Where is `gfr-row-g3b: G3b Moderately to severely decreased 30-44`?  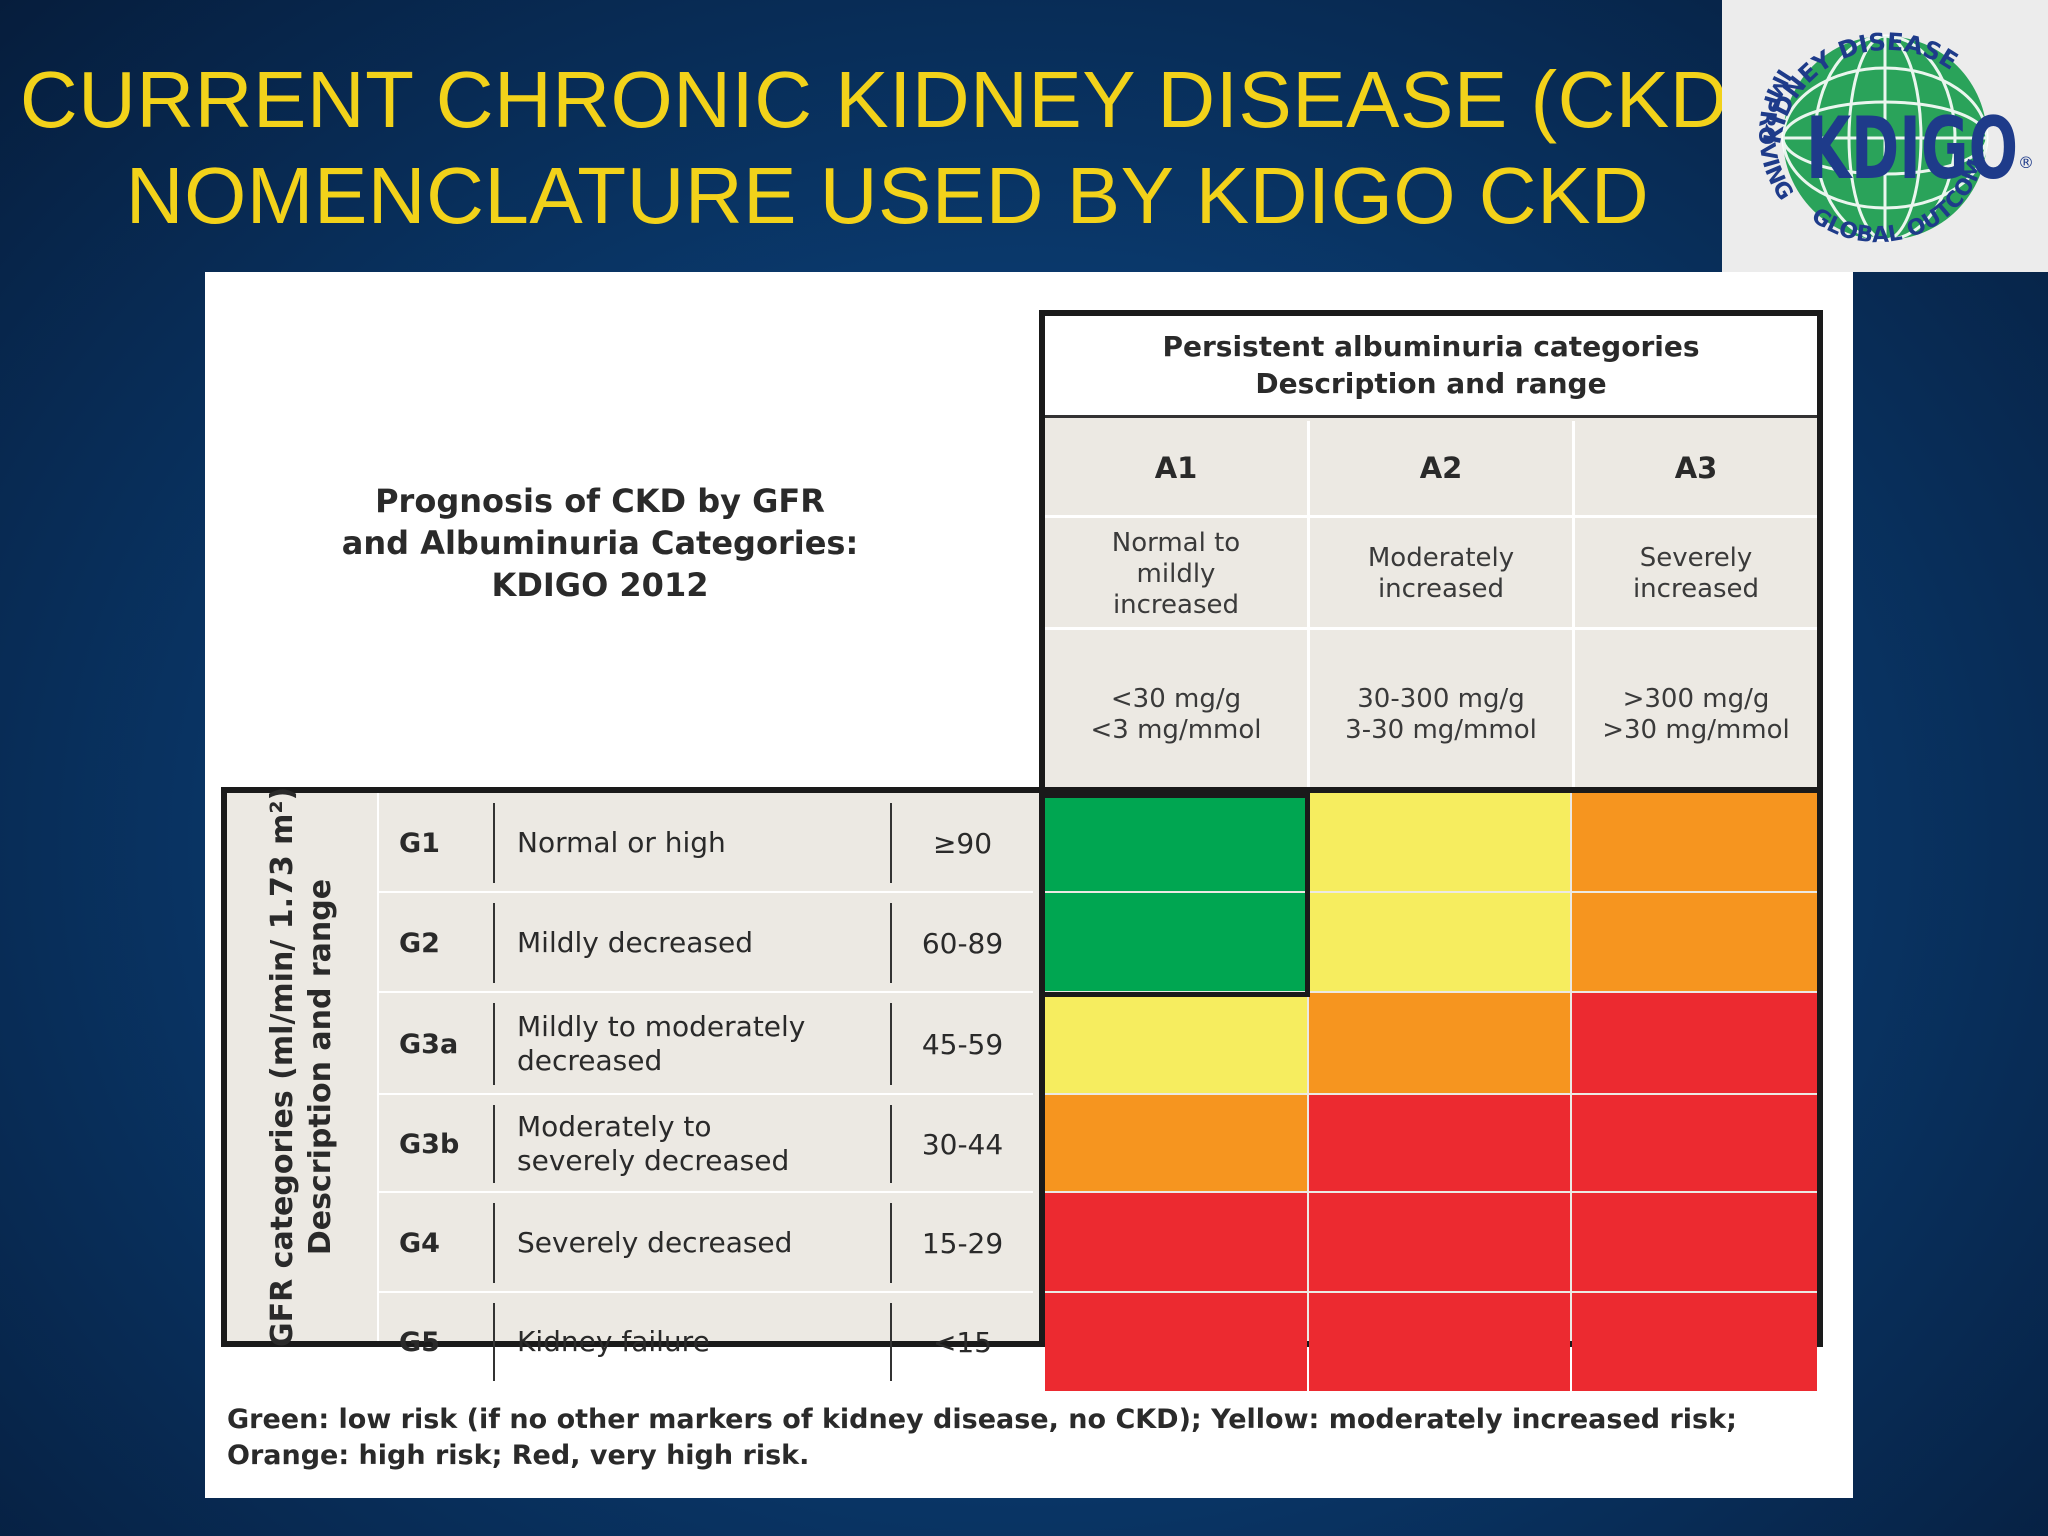
gfr-row-g3b: G3b Moderately to severely decreased 30-44 is located at coordinates (1097, 1144).